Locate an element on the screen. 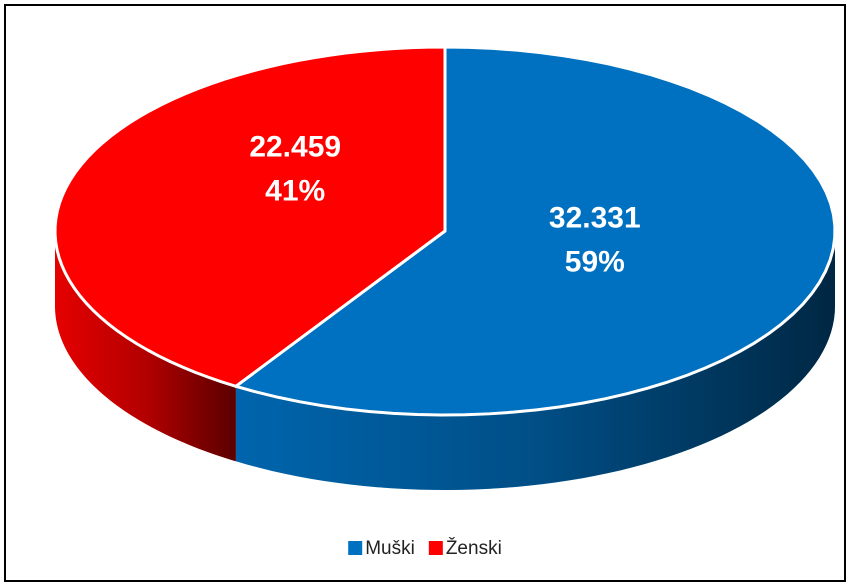  legend-label: Ženski is located at coordinates (474, 548).